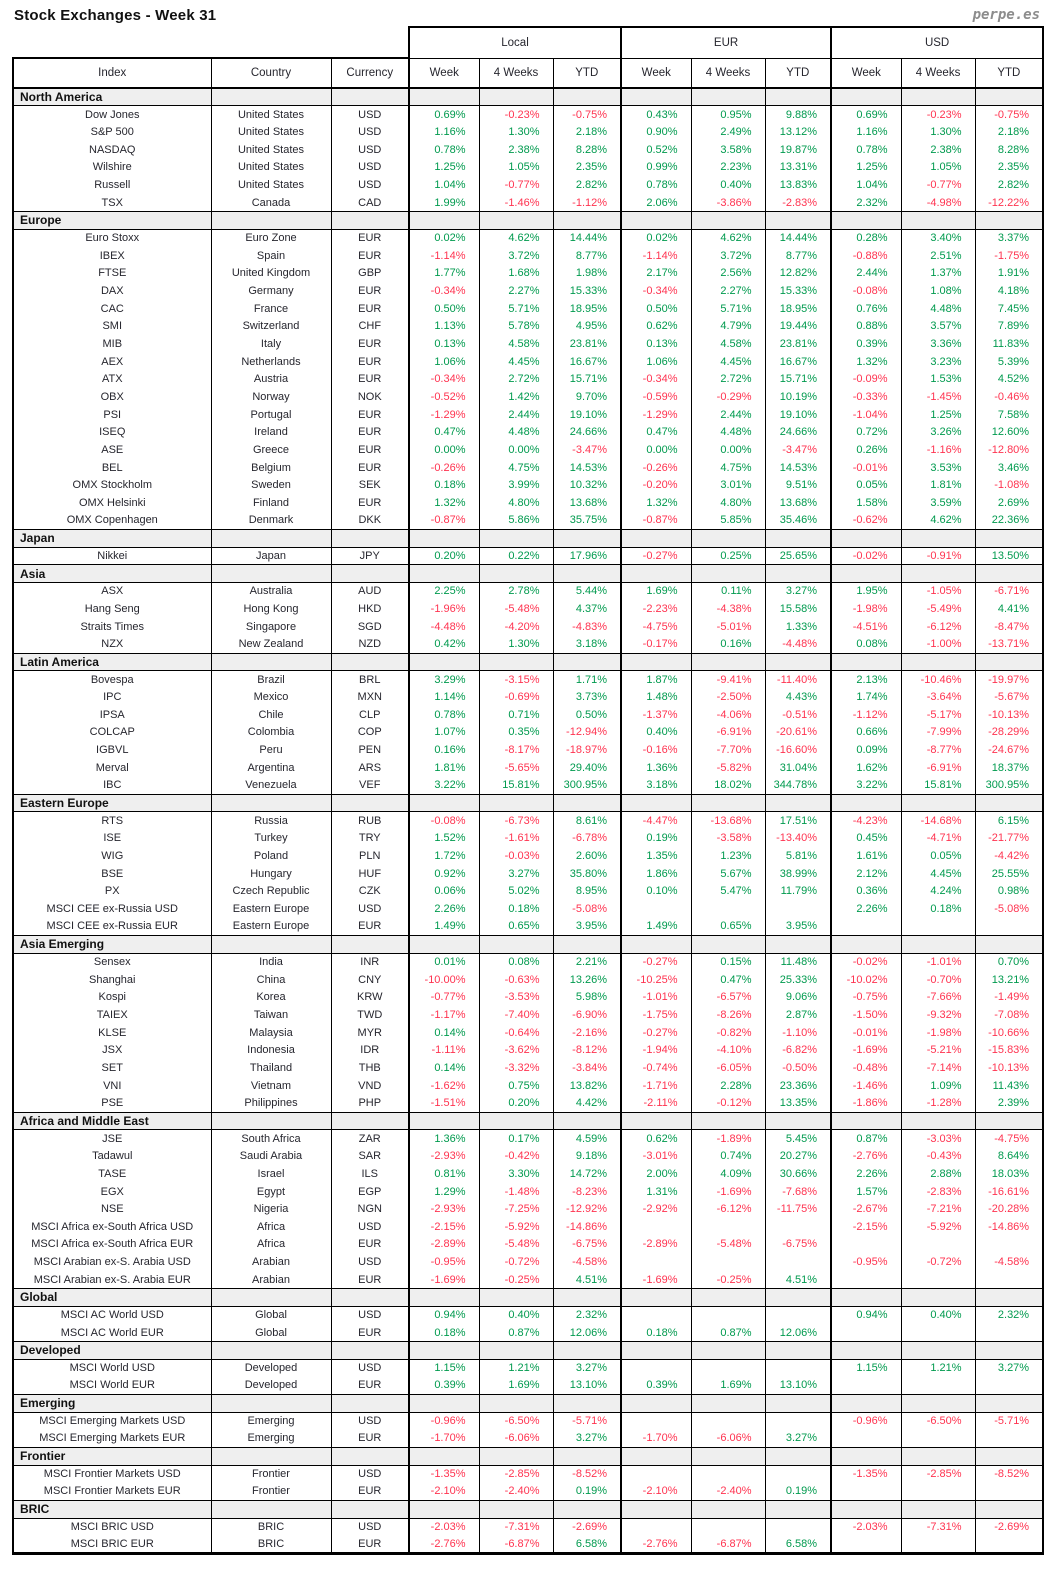  What do you see at coordinates (370, 397) in the screenshot?
I see `currency-cell: NOK` at bounding box center [370, 397].